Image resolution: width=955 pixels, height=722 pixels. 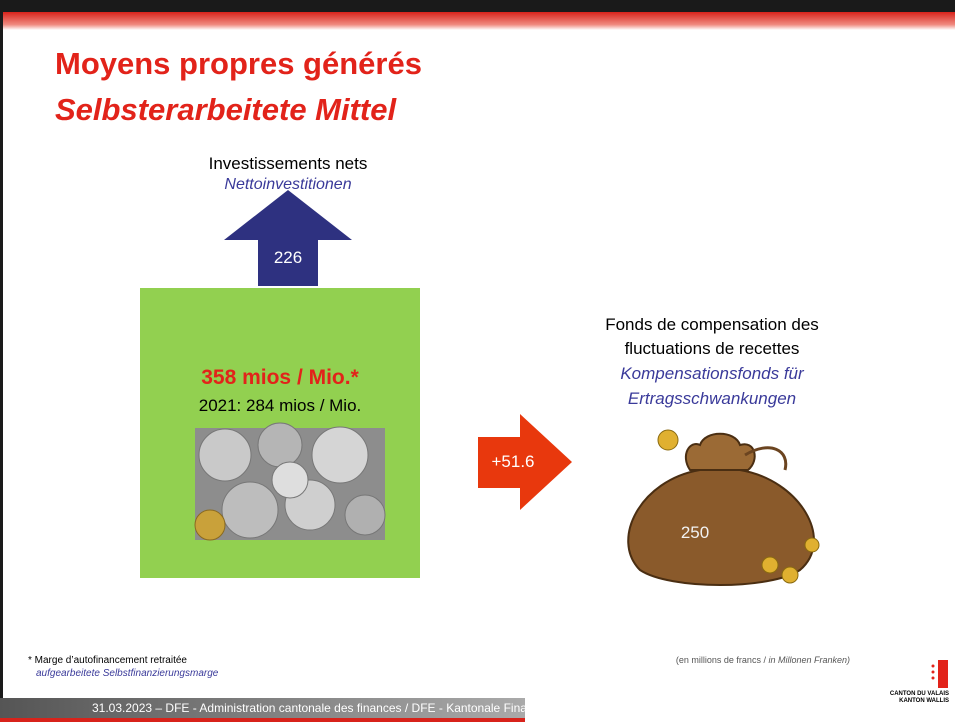 I want to click on title-de: Selbsterarbeitete Mittel, so click(x=226, y=109).